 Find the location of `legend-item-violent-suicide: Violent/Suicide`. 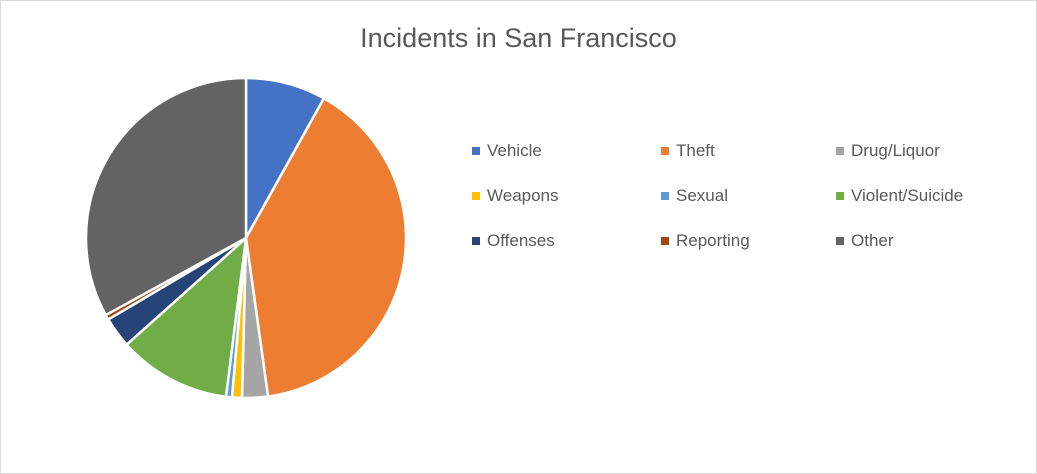

legend-item-violent-suicide: Violent/Suicide is located at coordinates (899, 196).